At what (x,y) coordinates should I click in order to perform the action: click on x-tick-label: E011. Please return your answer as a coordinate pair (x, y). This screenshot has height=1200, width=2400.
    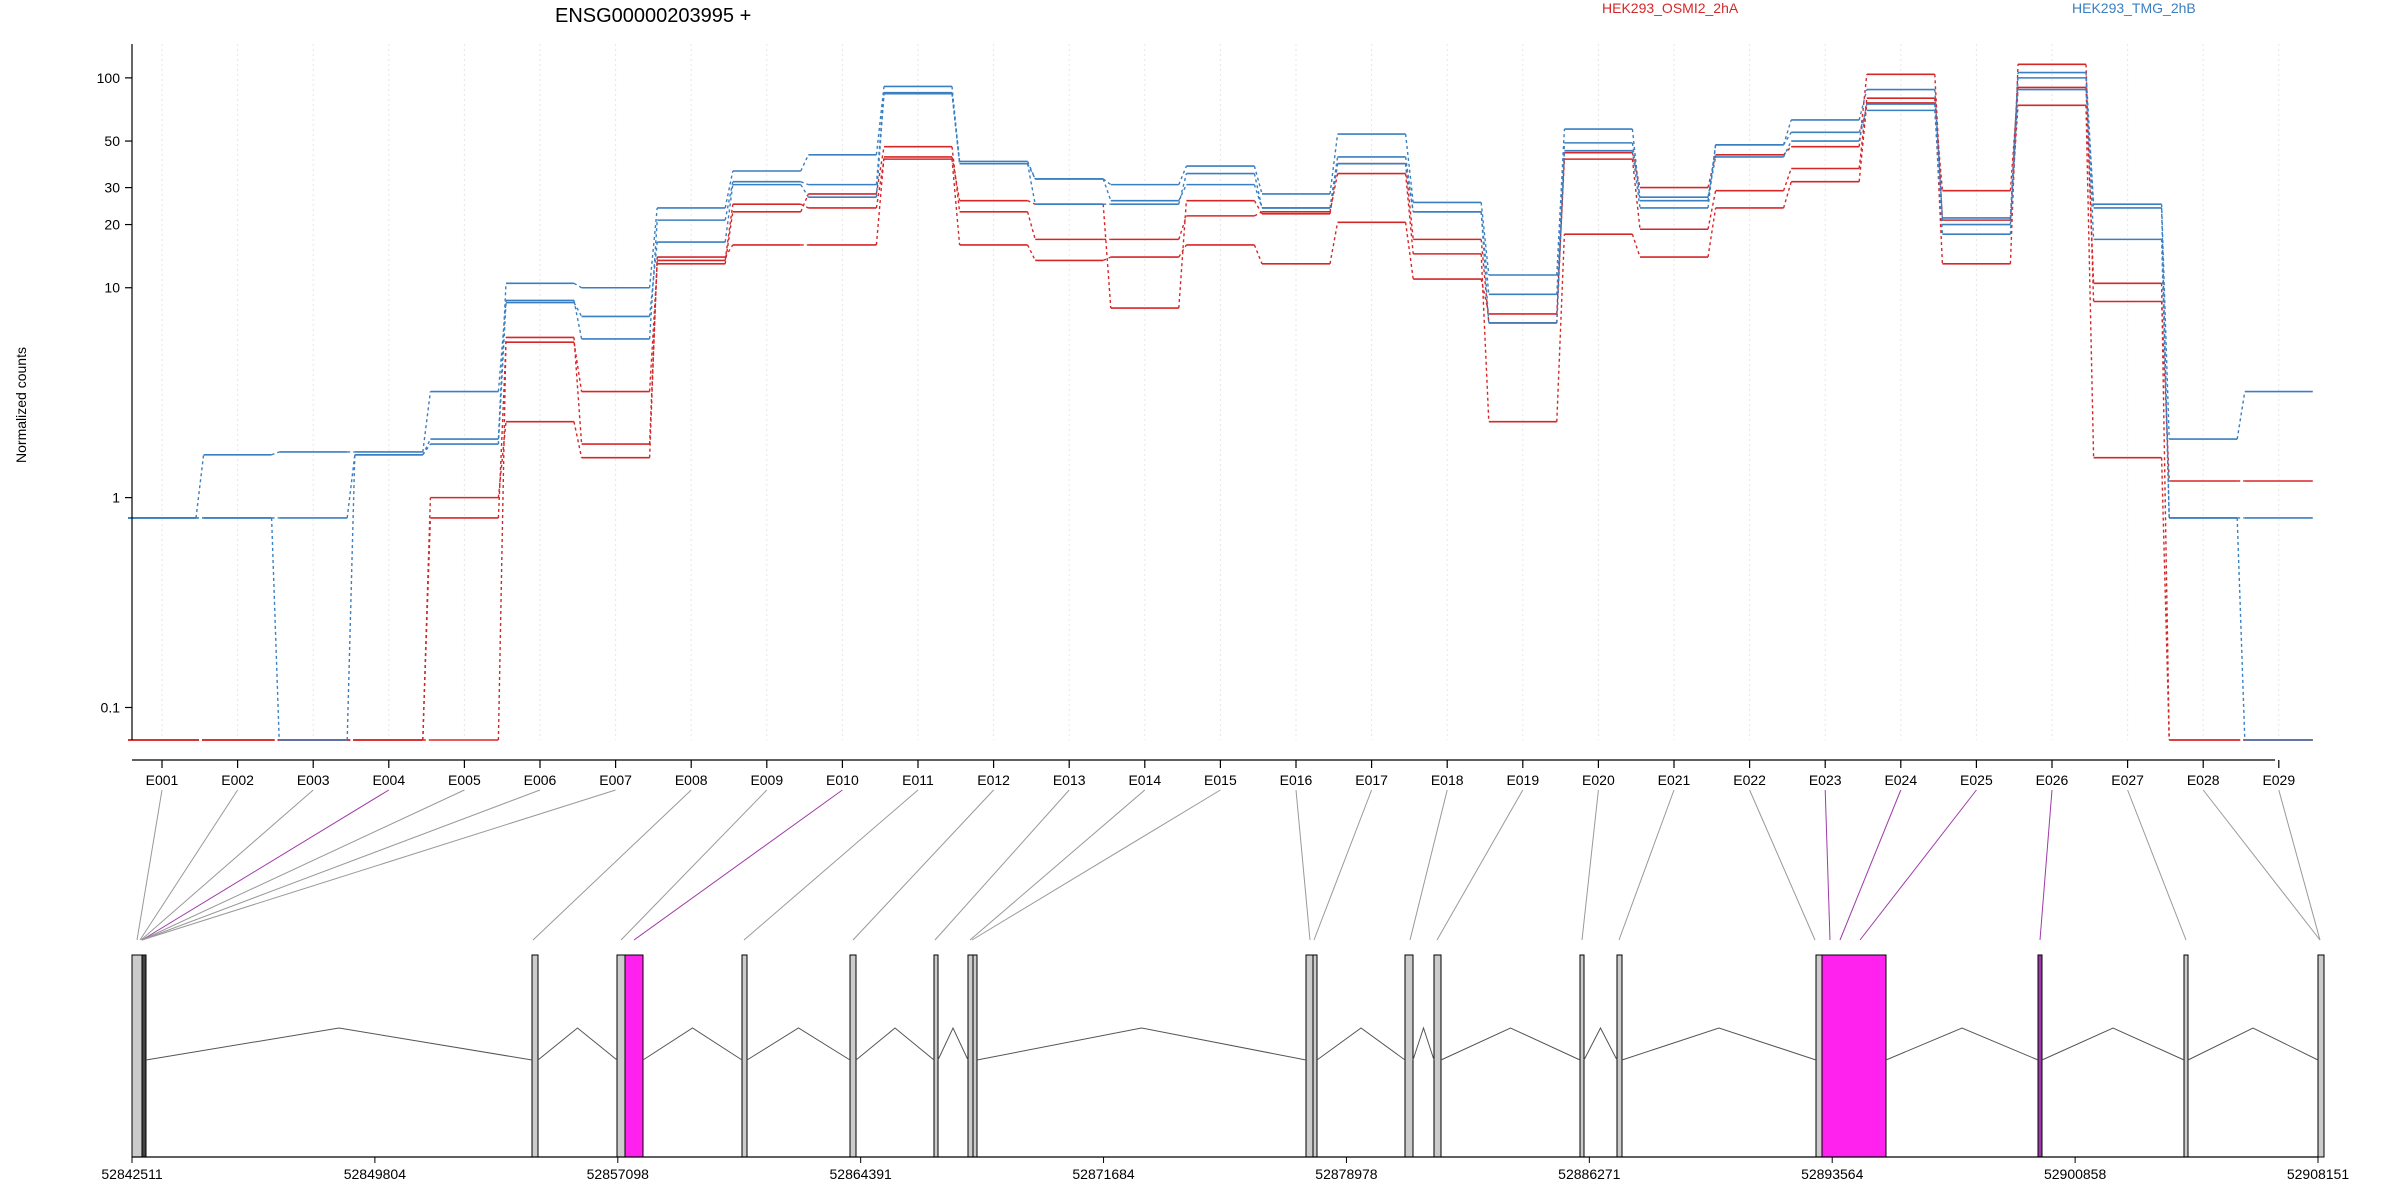
    Looking at the image, I should click on (918, 780).